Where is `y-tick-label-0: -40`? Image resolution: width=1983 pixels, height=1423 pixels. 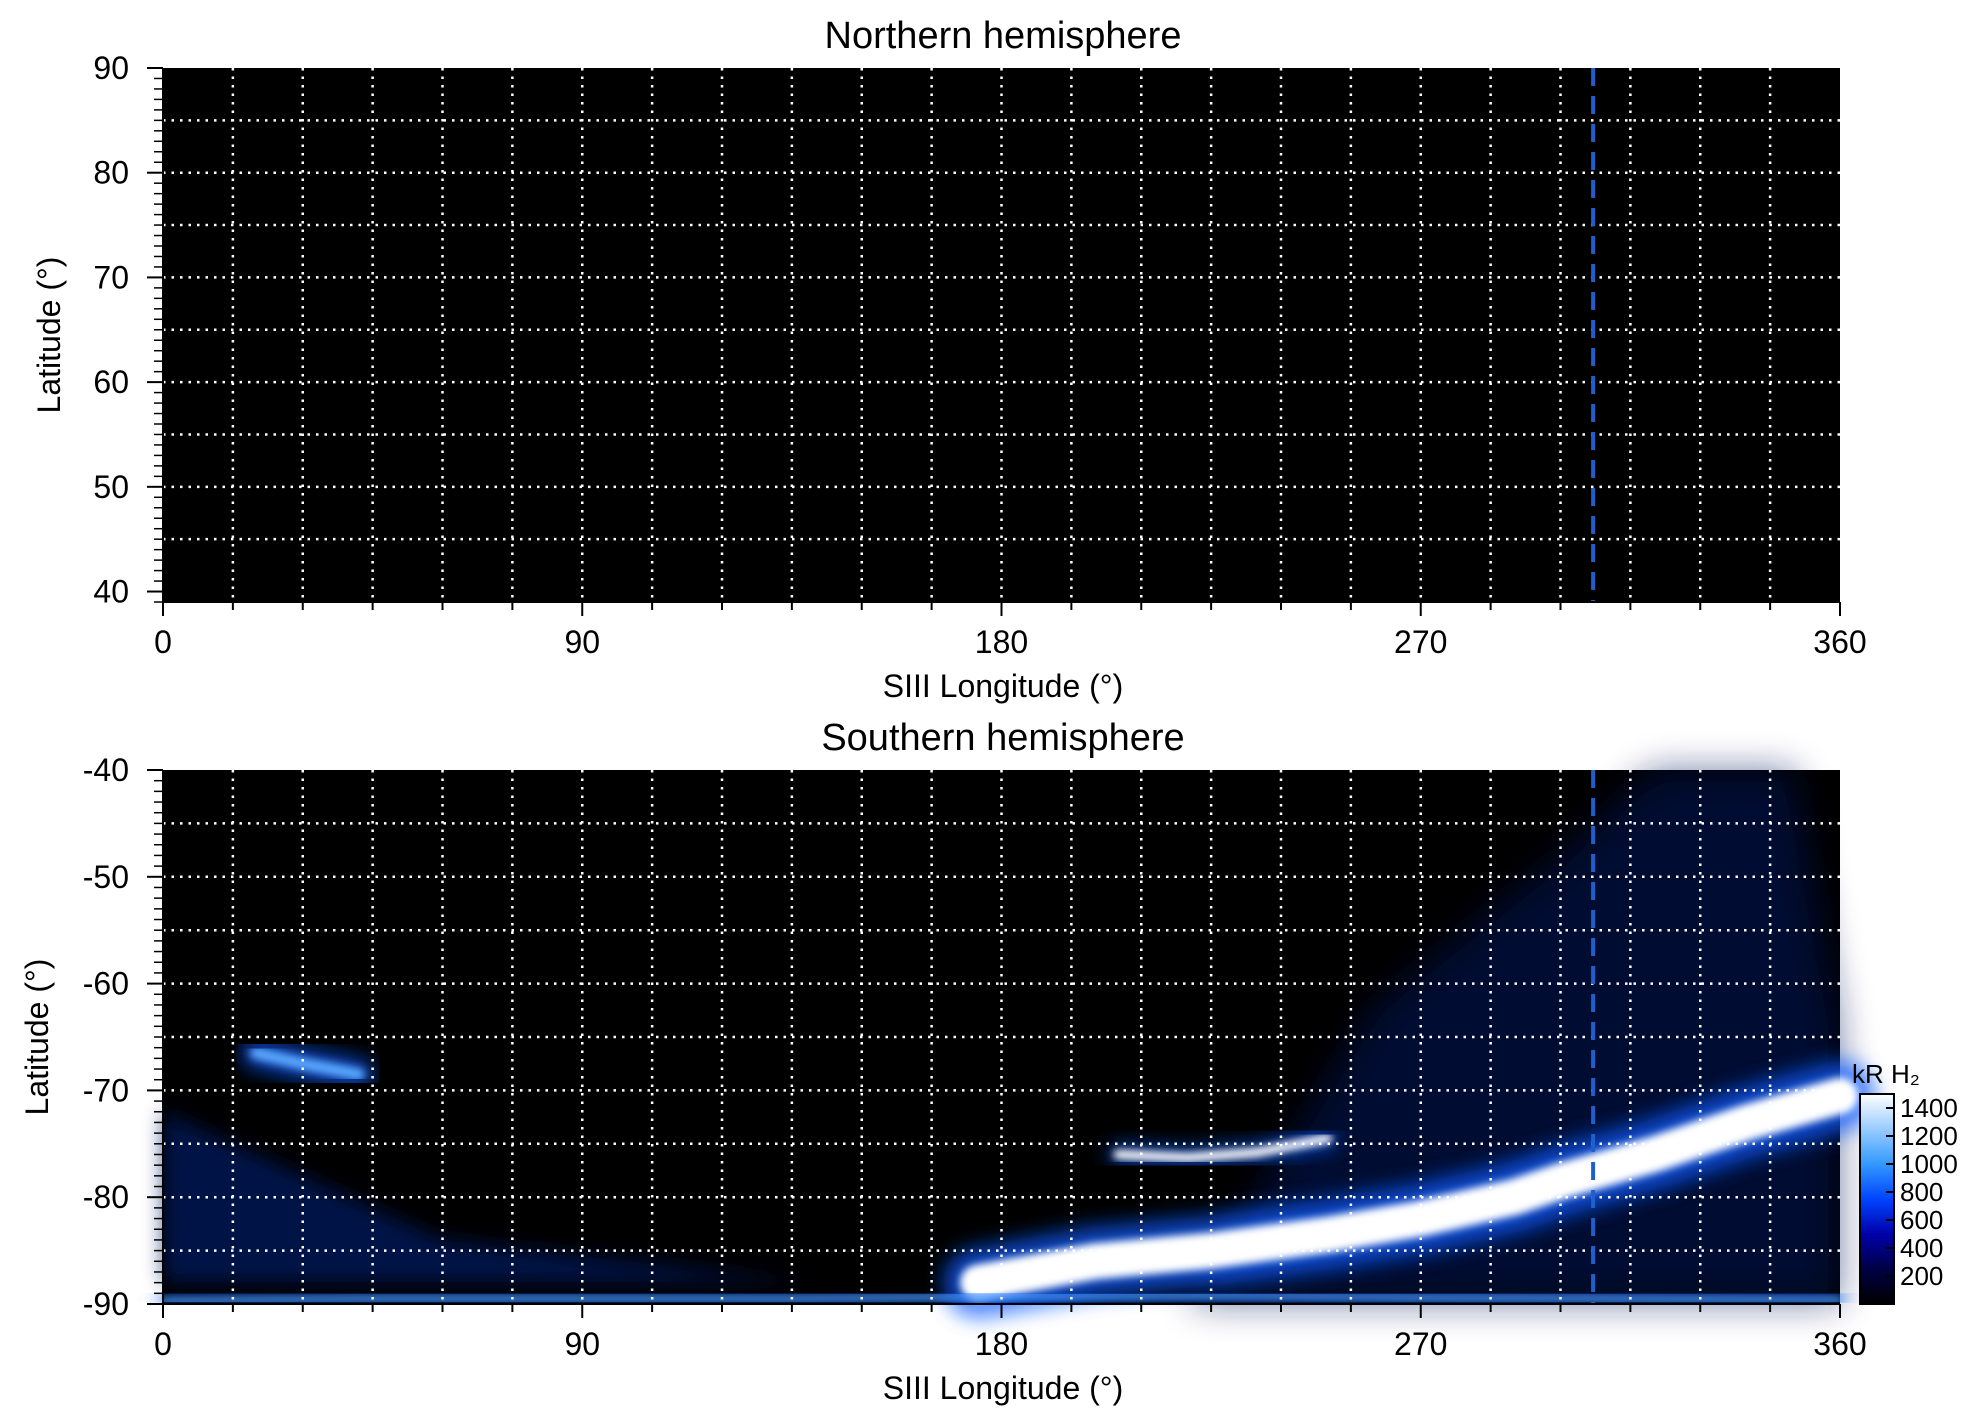 y-tick-label-0: -40 is located at coordinates (106, 770).